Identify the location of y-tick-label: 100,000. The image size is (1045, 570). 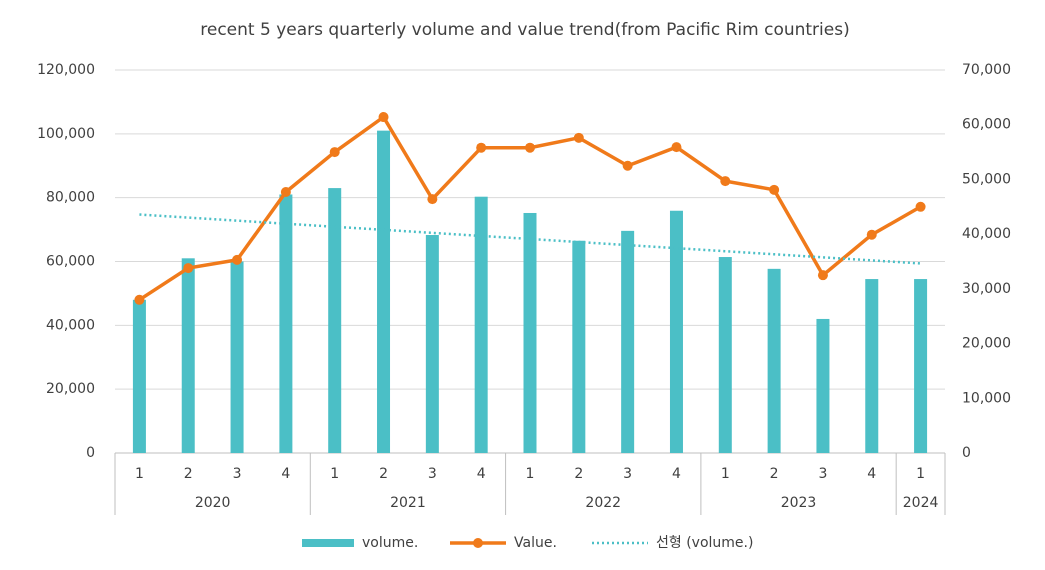
(66, 134).